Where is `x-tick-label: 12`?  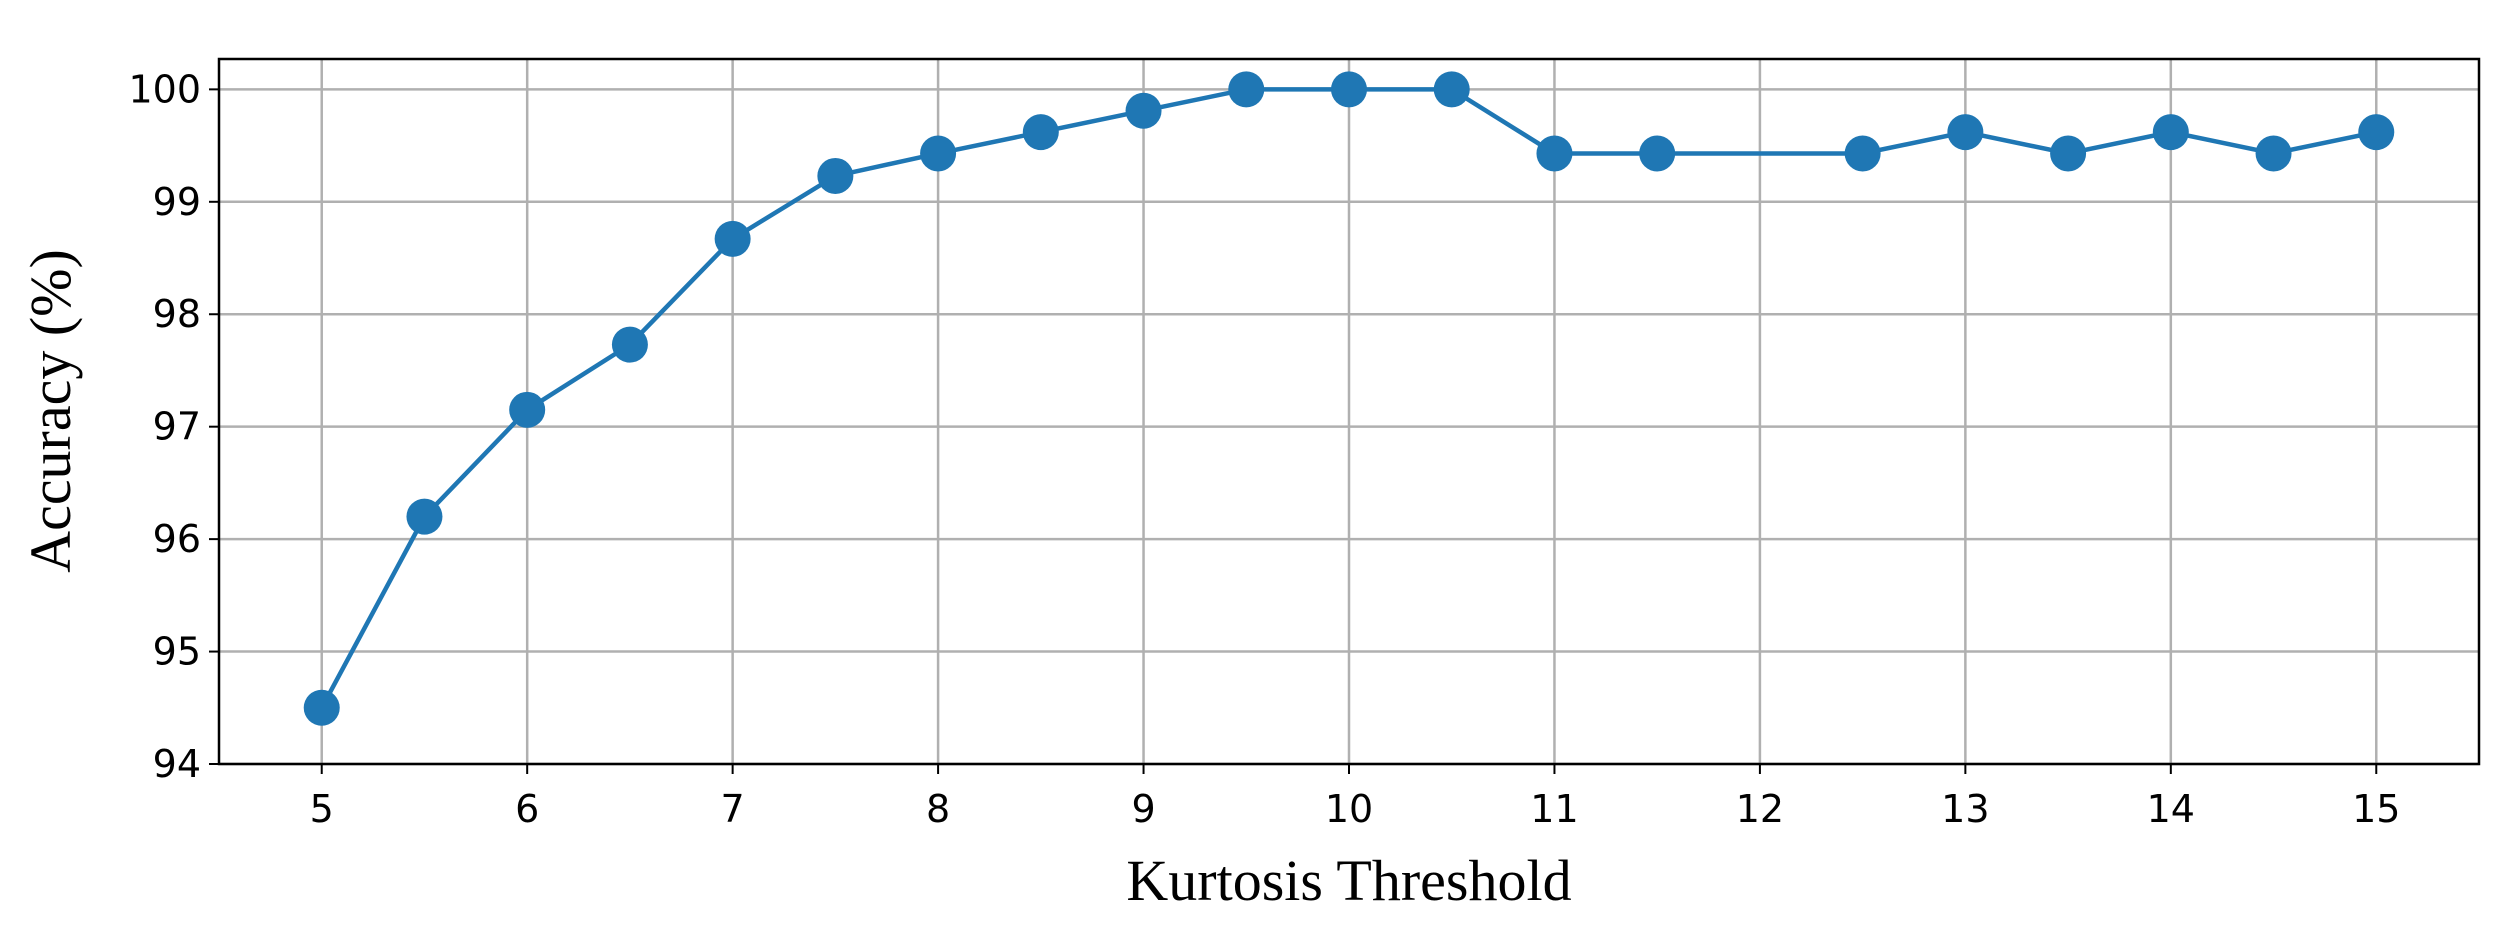
x-tick-label: 12 is located at coordinates (1760, 809).